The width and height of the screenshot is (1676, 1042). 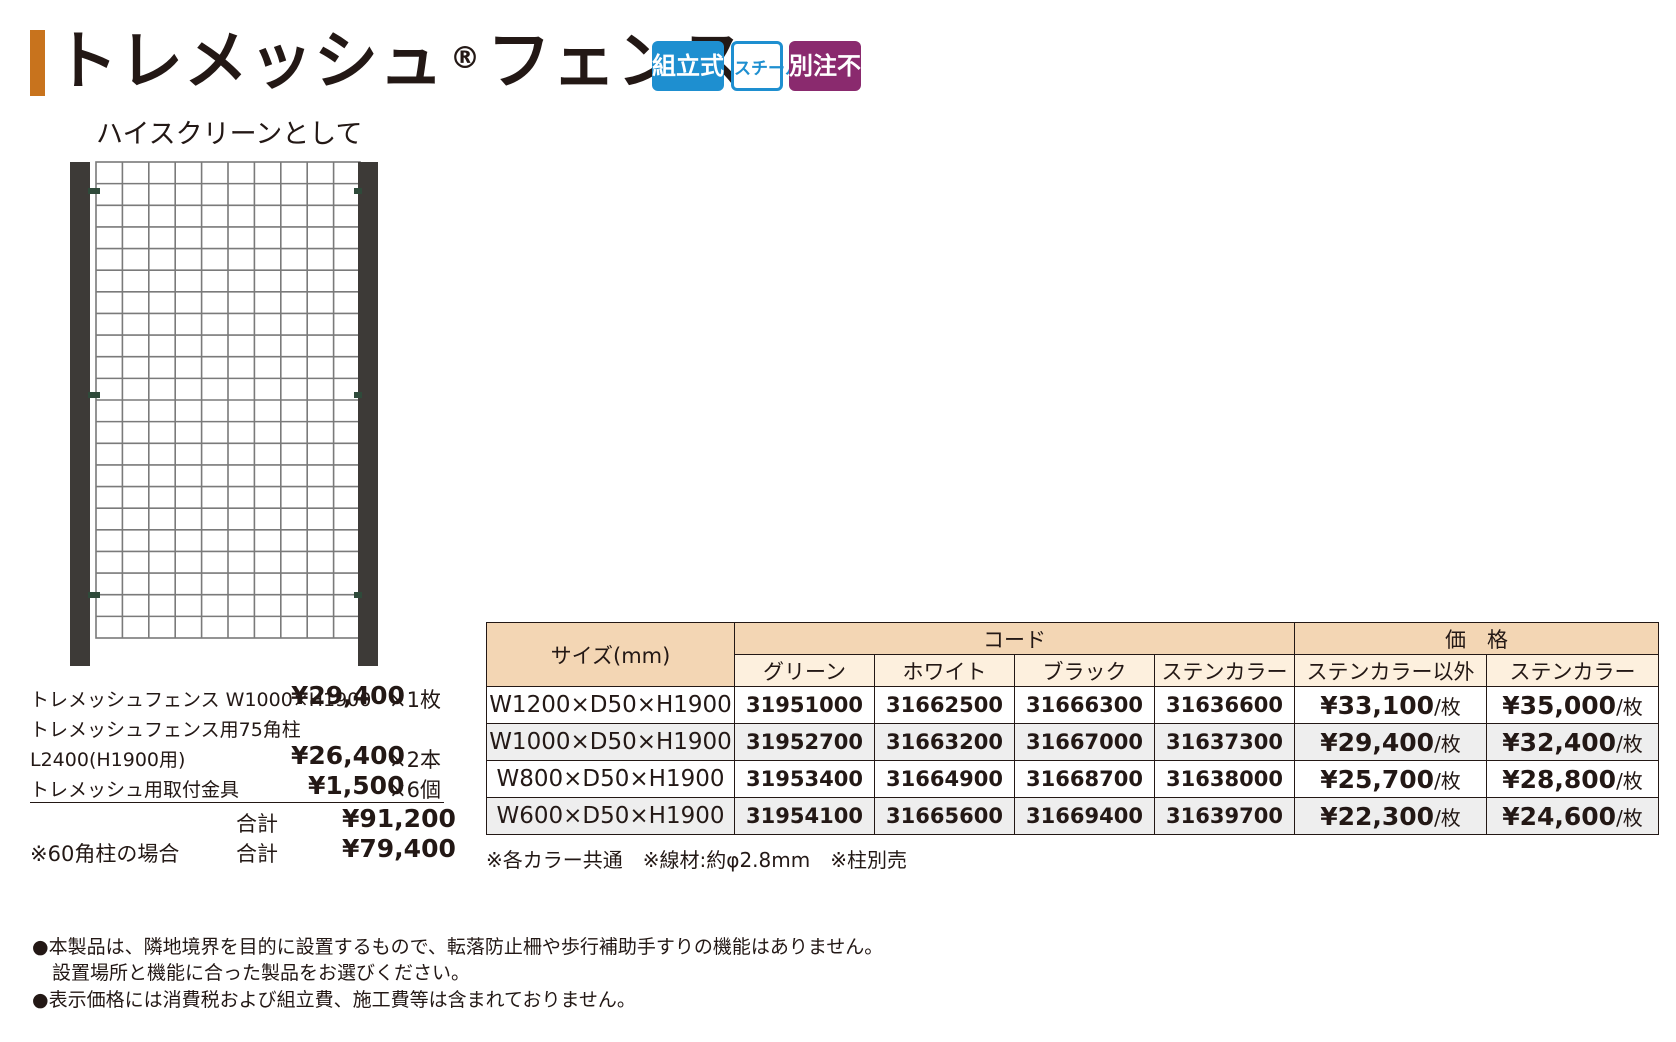 What do you see at coordinates (944, 705) in the screenshot?
I see `code-cell: 31662500` at bounding box center [944, 705].